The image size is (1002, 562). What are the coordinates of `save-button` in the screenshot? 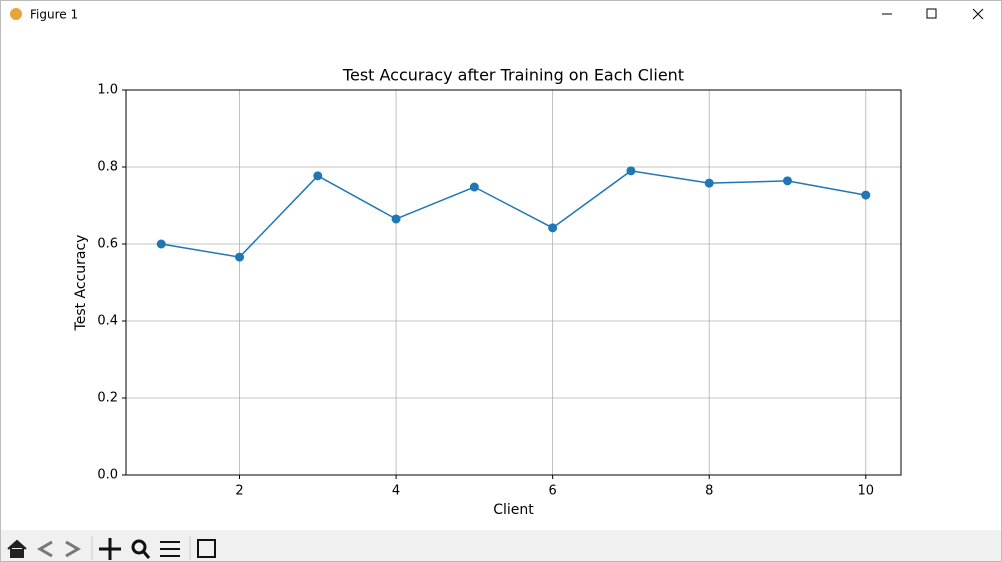 It's located at (206, 548).